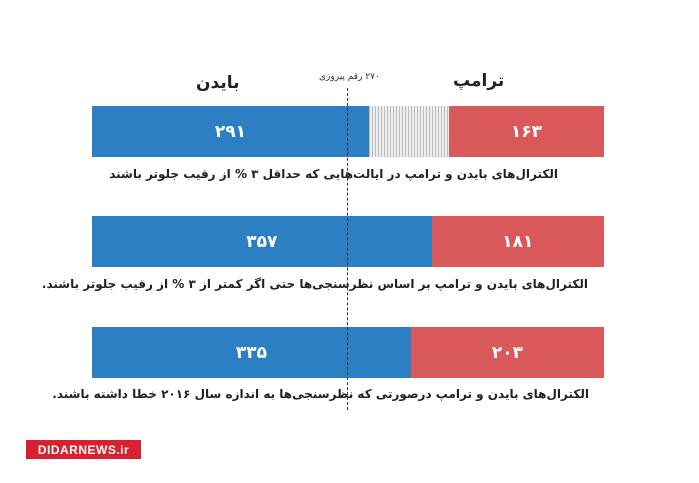 This screenshot has height=483, width=699. I want to click on biden-value-label: ۳۵۷, so click(262, 241).